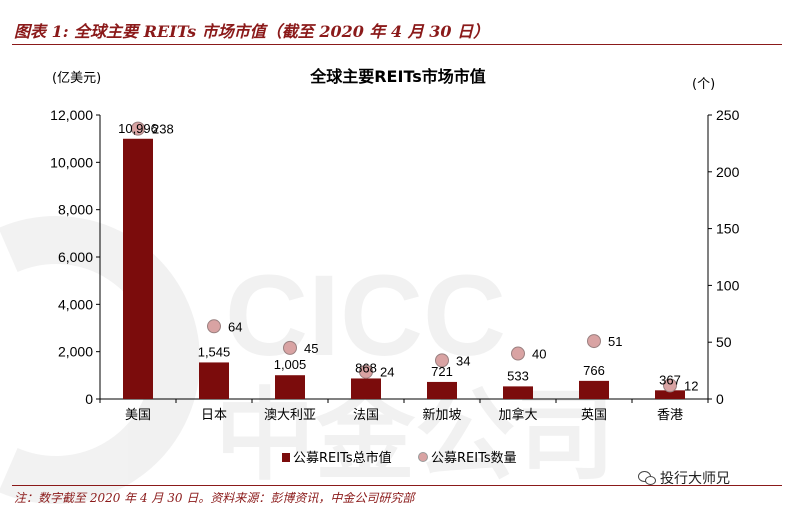 The image size is (790, 514). I want to click on count-value-label: 64, so click(235, 326).